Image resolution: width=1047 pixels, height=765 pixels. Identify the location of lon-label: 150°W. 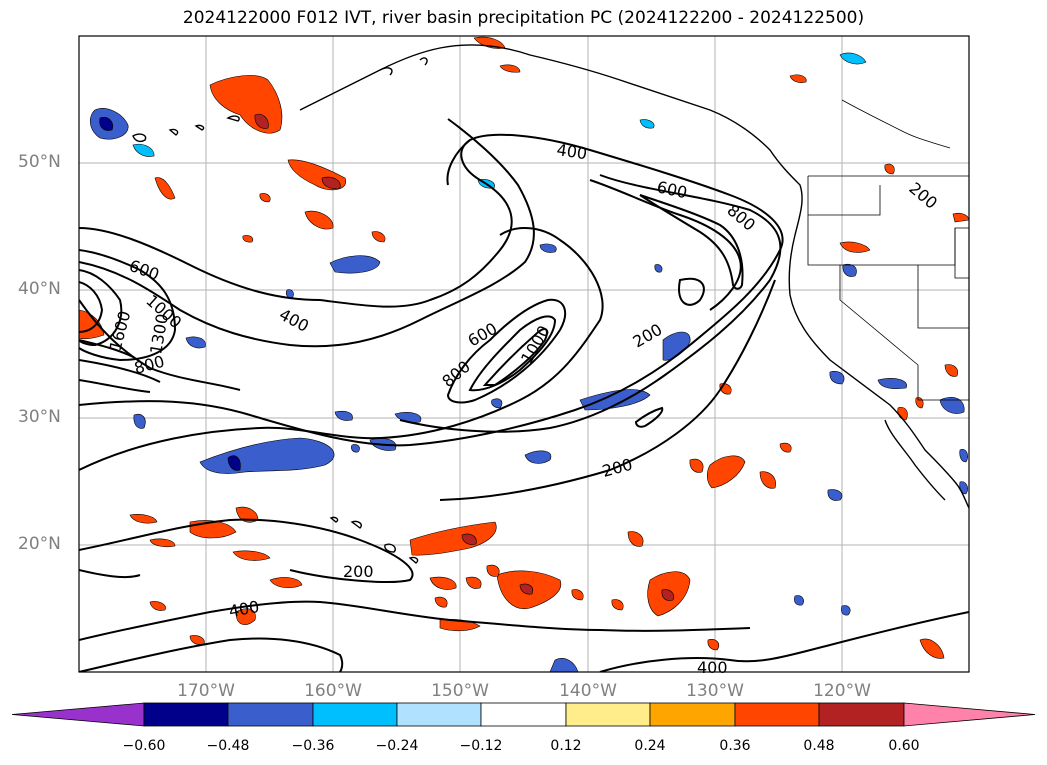
(460, 691).